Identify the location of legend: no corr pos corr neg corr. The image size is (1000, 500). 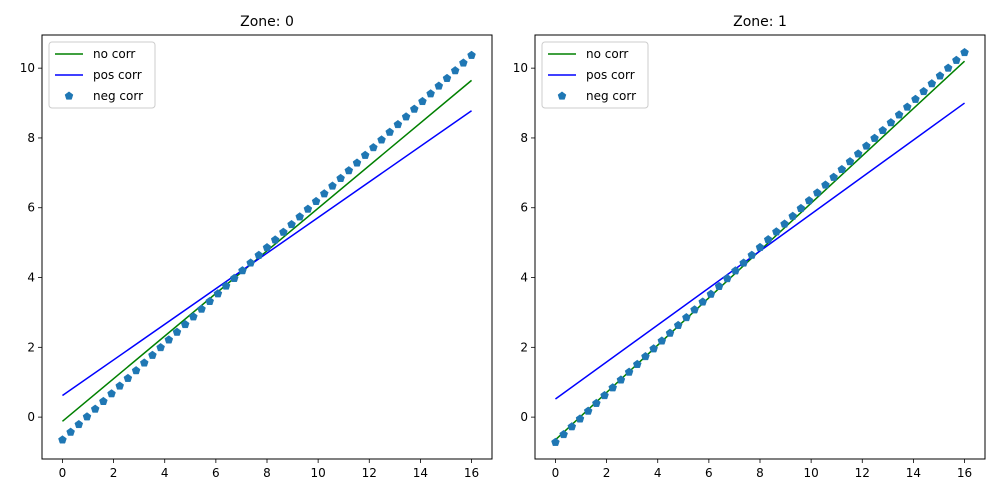
(102, 75).